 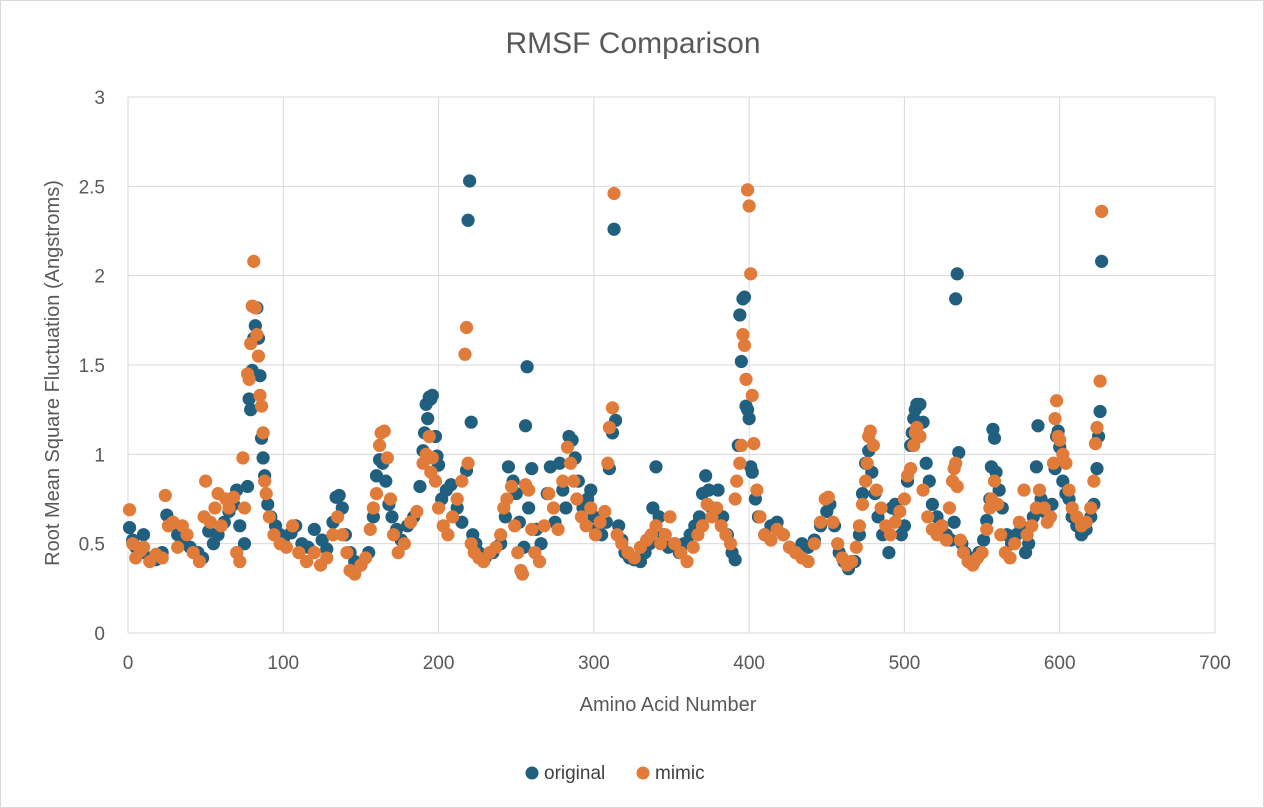 I want to click on x-tick-label: 600, so click(x=1060, y=663).